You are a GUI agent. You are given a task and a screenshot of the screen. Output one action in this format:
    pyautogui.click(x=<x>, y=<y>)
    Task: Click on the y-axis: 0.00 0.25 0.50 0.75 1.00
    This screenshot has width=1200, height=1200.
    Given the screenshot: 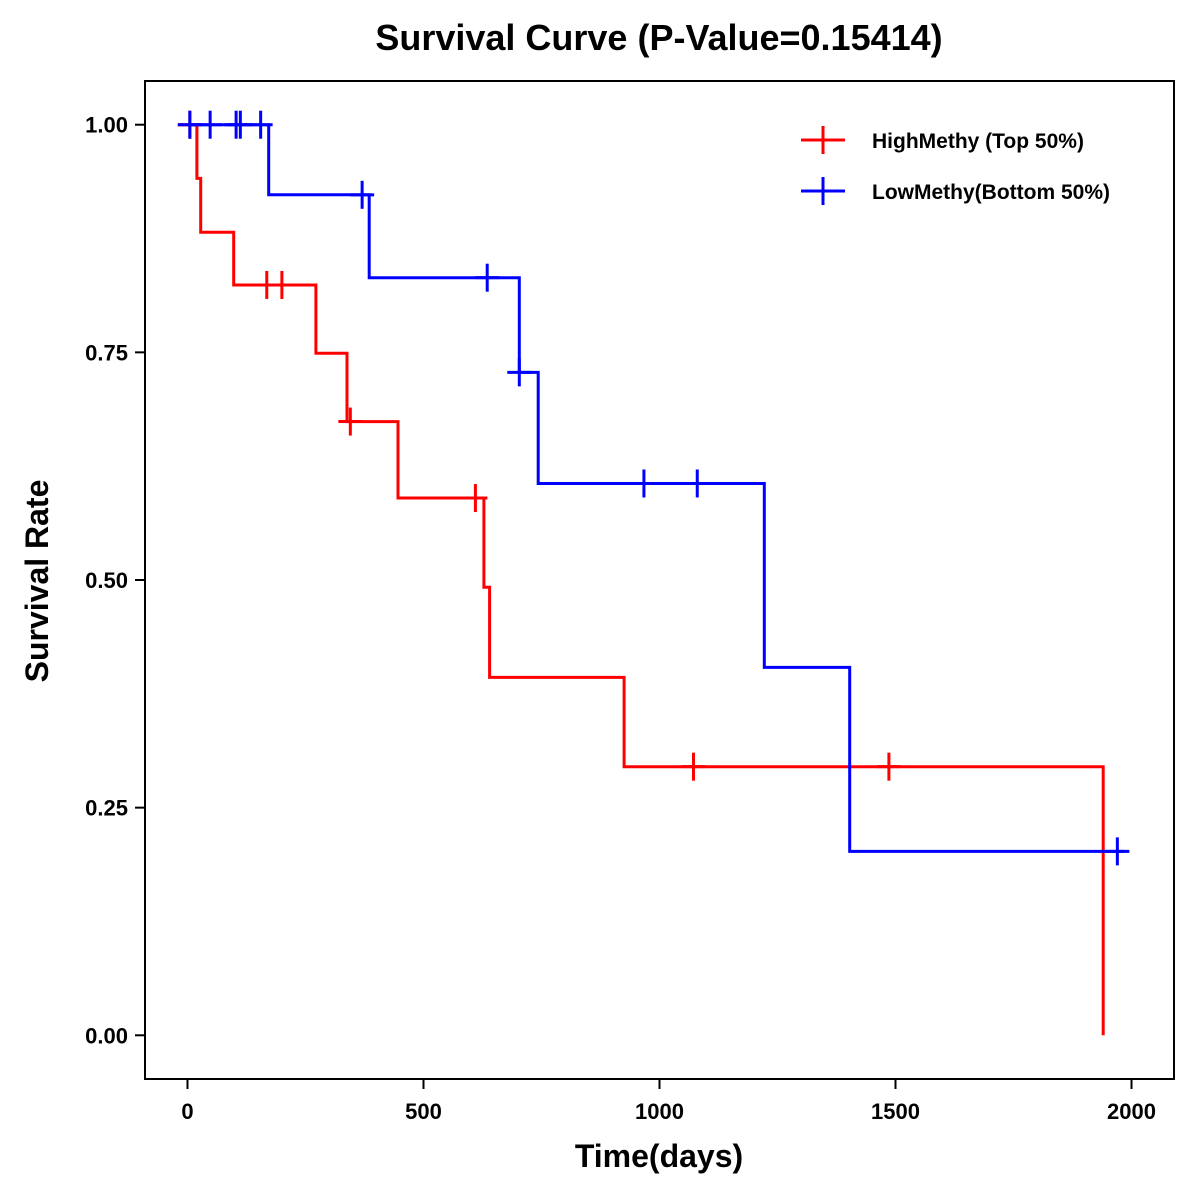 What is the action you would take?
    pyautogui.click(x=115, y=580)
    